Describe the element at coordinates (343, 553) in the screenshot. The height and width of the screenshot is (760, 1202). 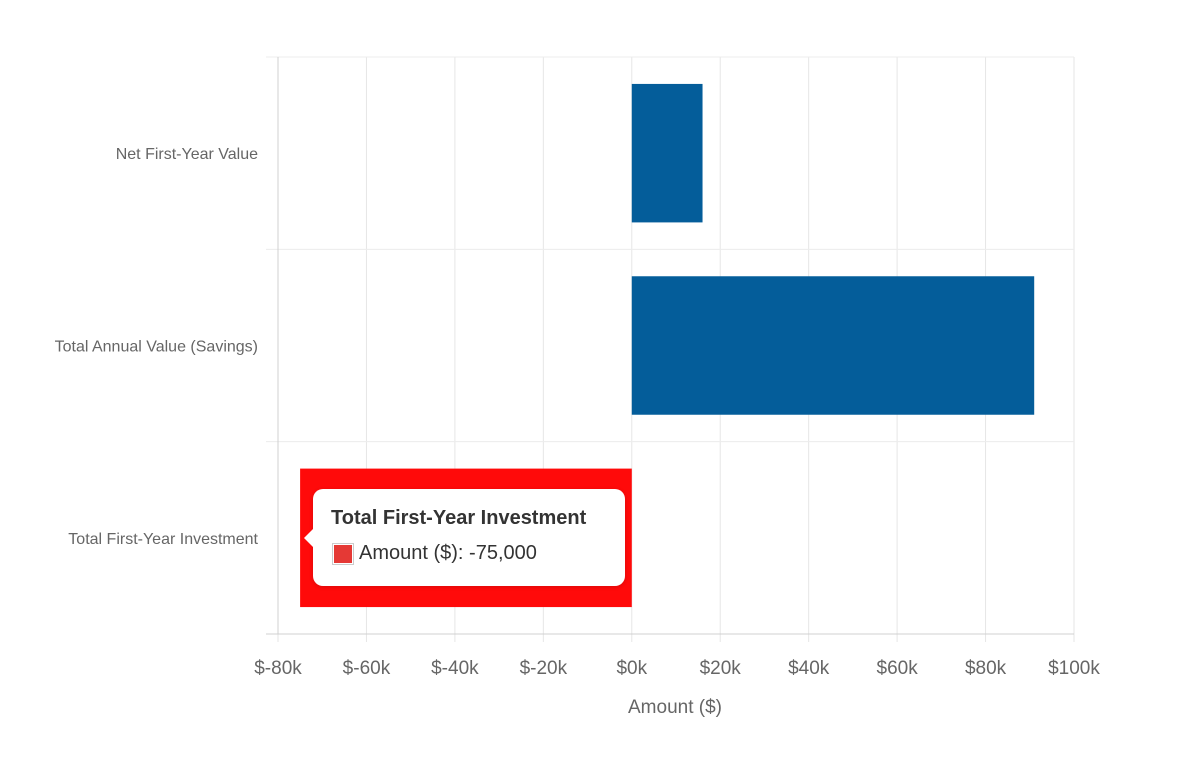
I see `tooltip-color-swatch` at that location.